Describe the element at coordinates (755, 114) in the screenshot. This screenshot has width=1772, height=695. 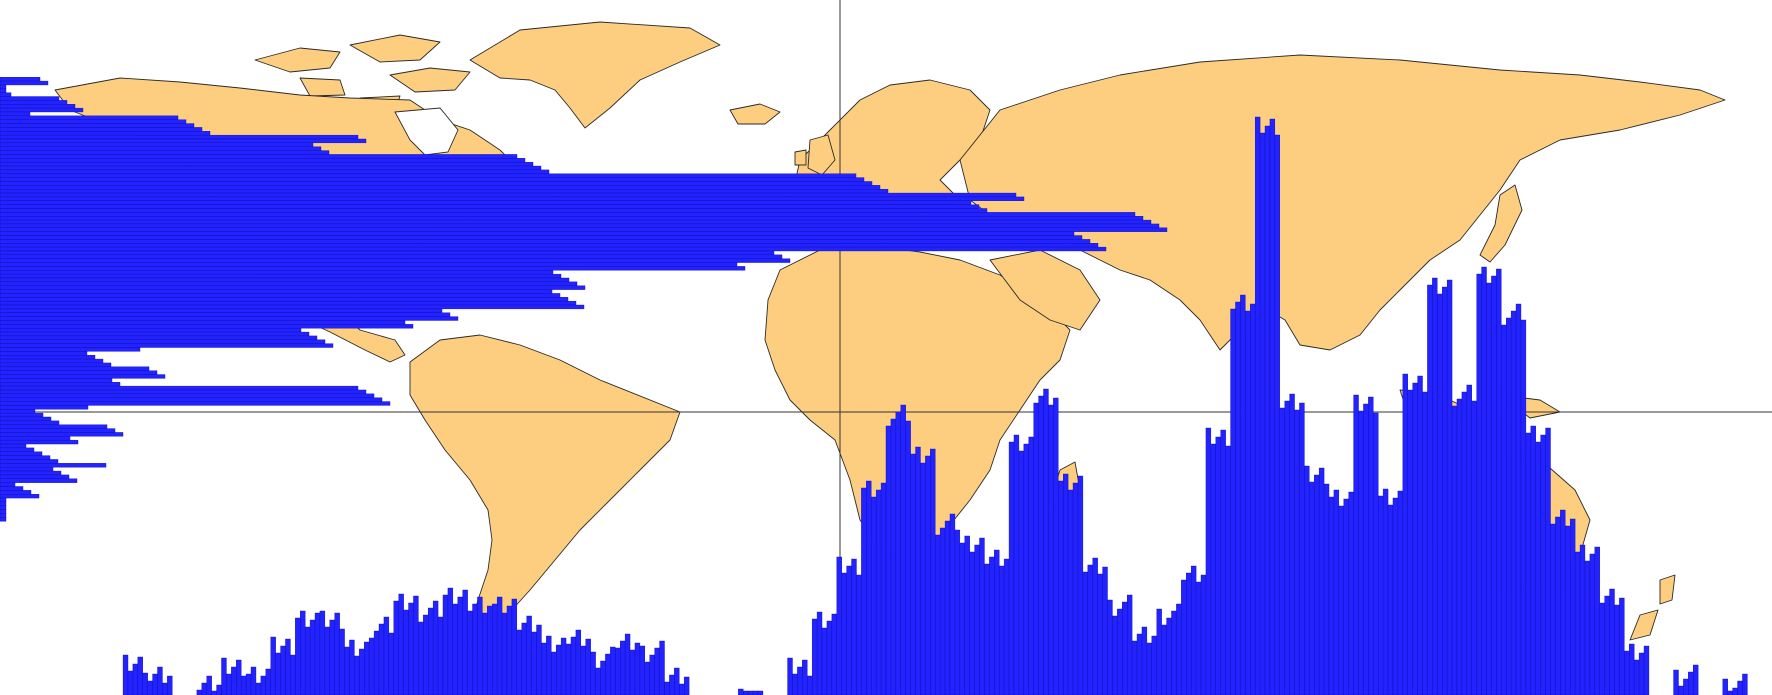
I see `iceland` at that location.